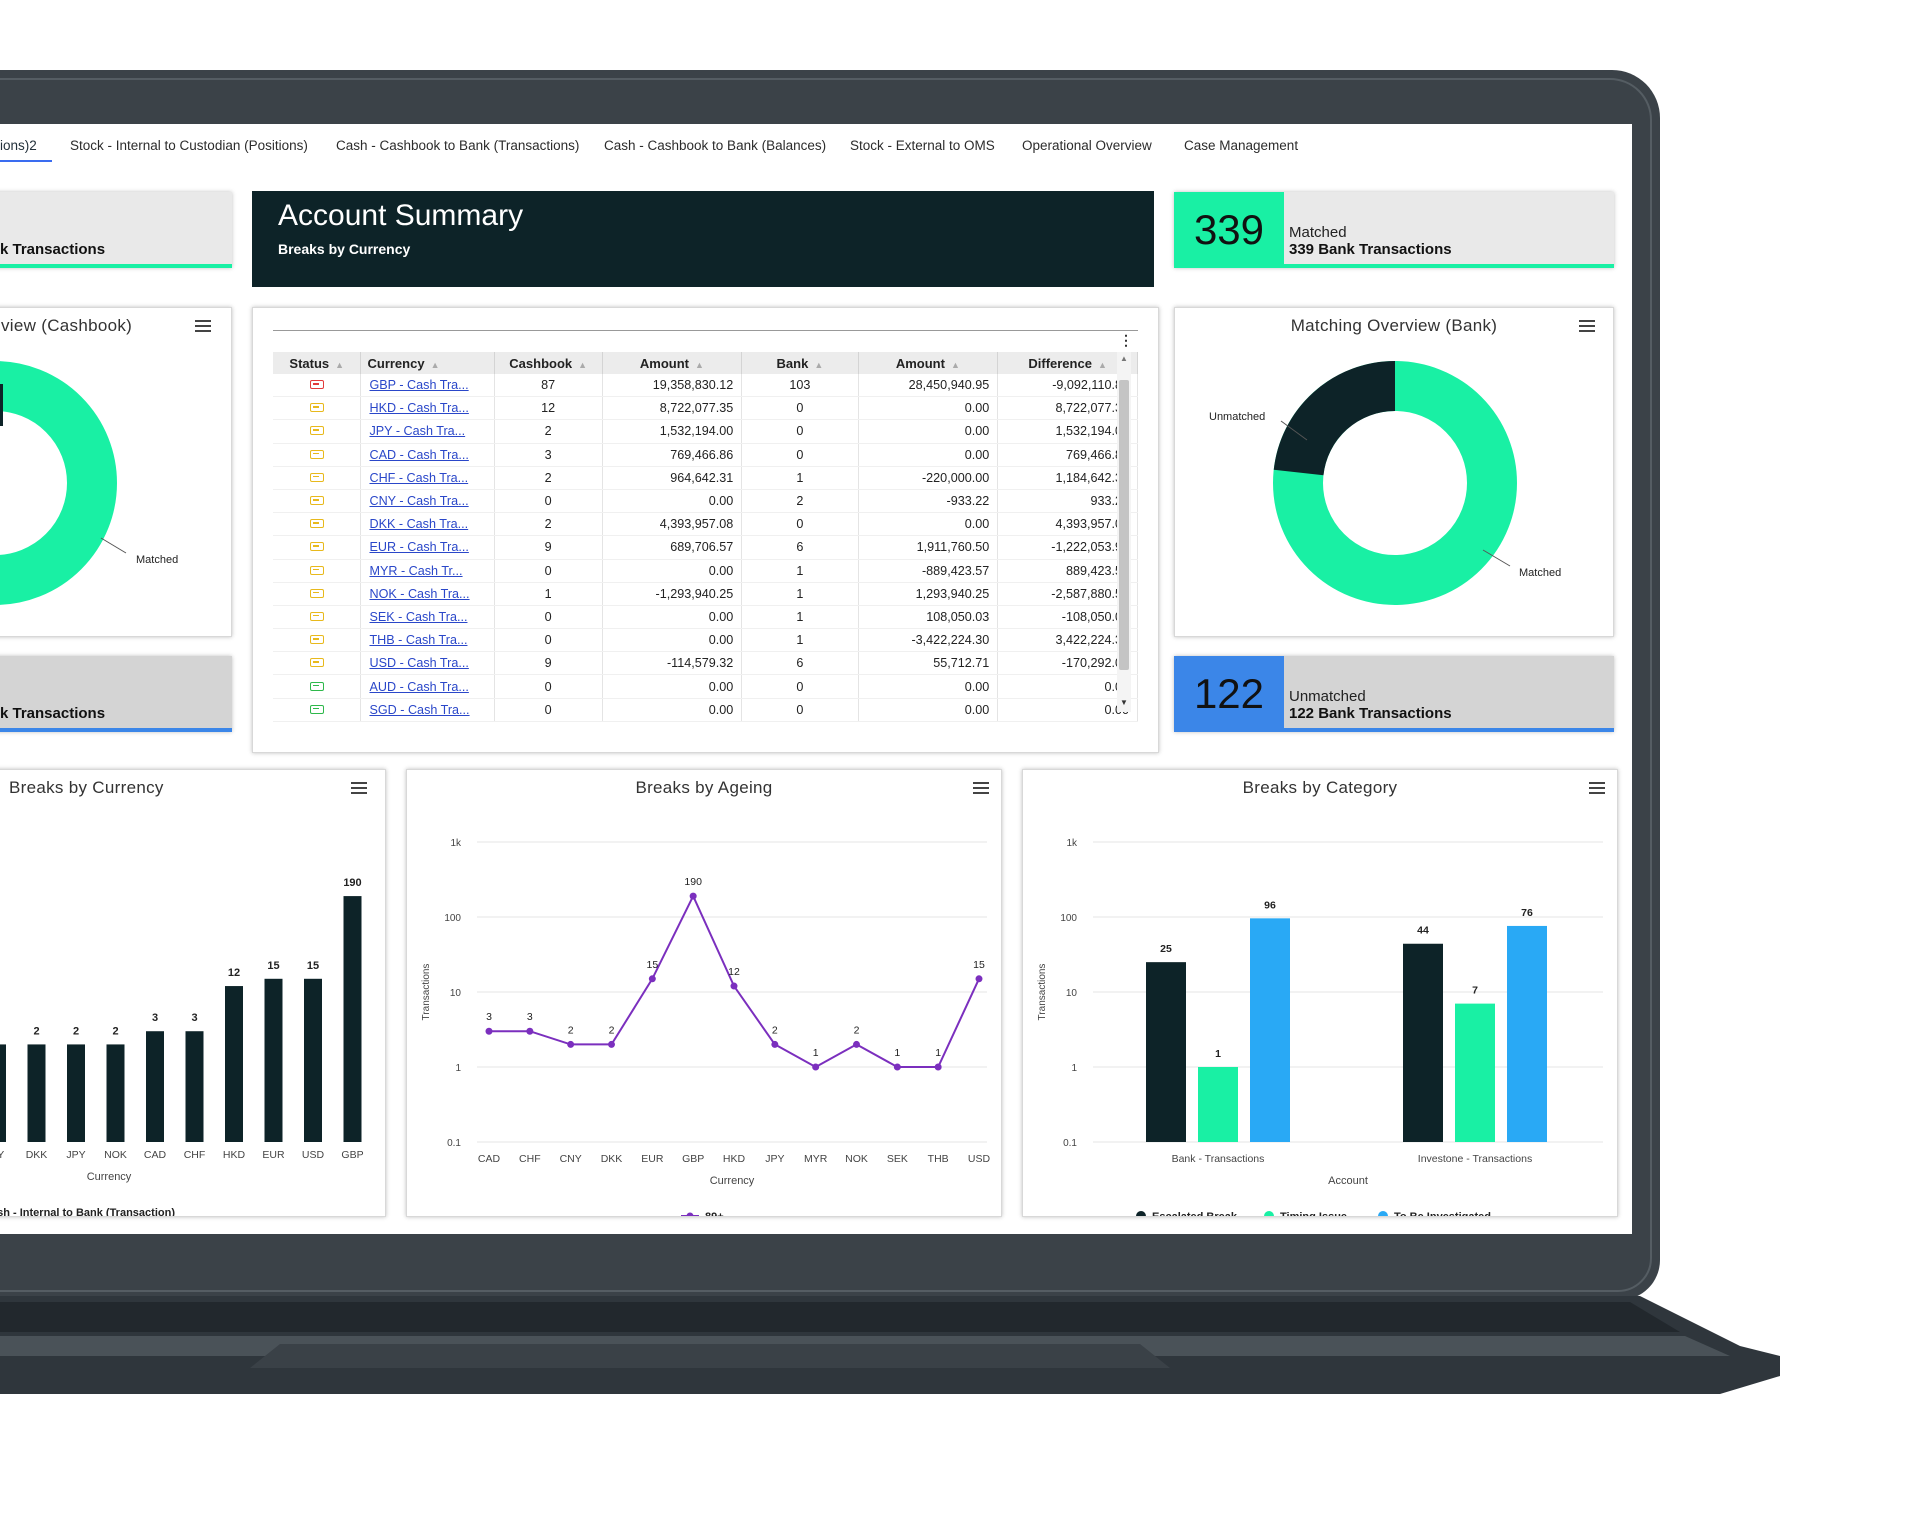  What do you see at coordinates (548, 408) in the screenshot?
I see `row-cashbook: 12` at bounding box center [548, 408].